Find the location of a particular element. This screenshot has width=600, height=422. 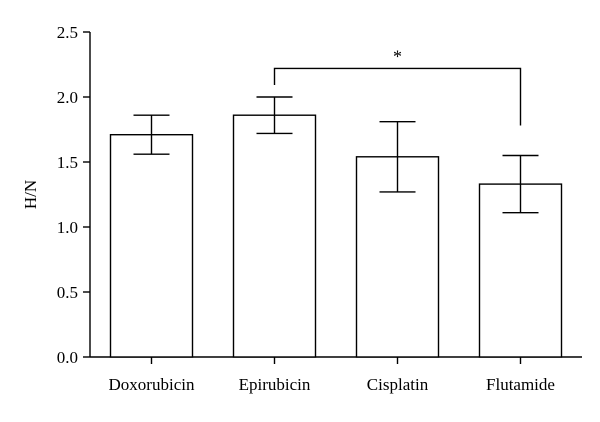

x-tick-label-flutamide: Flutamide is located at coordinates (520, 384).